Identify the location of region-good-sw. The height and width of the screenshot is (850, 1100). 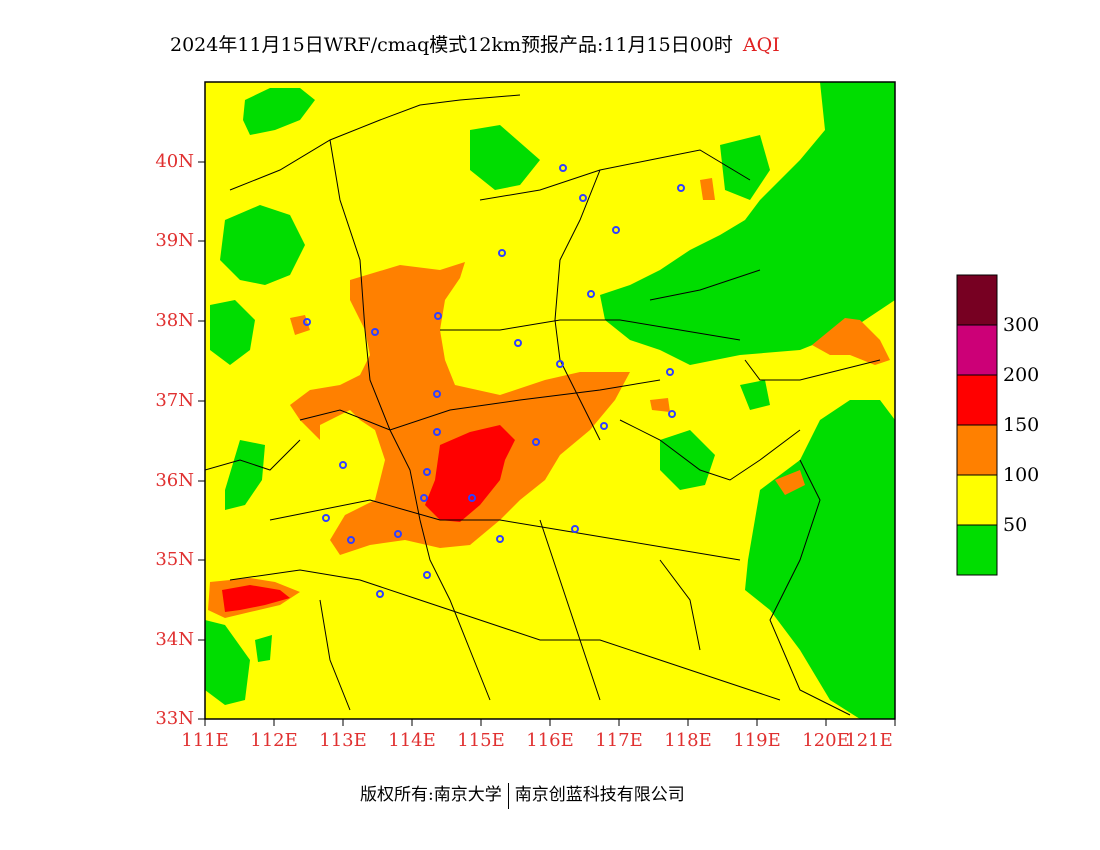
(227, 662).